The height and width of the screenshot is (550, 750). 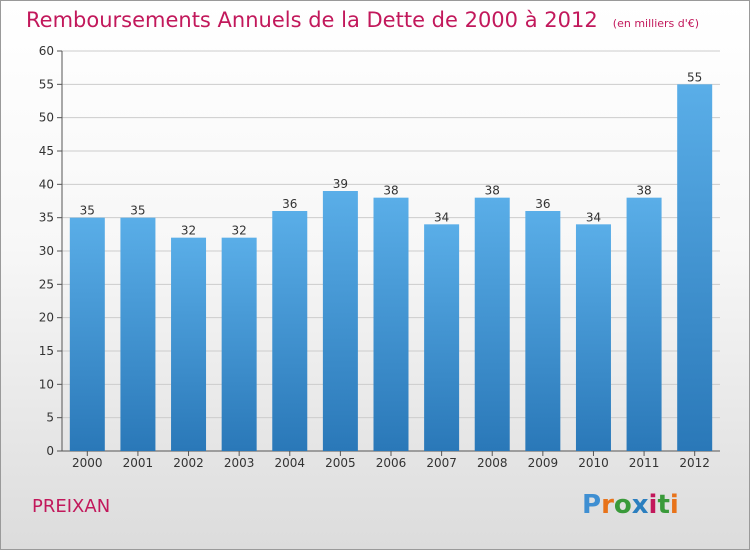 What do you see at coordinates (340, 463) in the screenshot?
I see `x-tick-label: 2005` at bounding box center [340, 463].